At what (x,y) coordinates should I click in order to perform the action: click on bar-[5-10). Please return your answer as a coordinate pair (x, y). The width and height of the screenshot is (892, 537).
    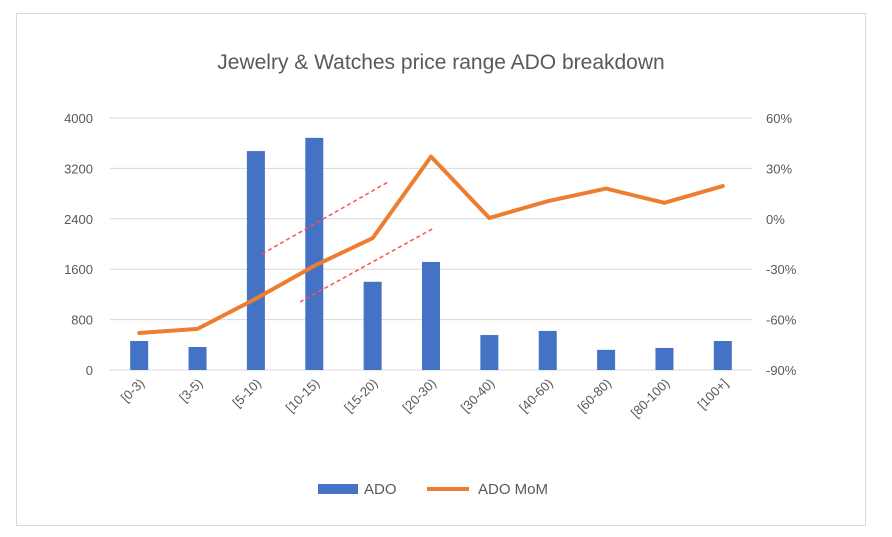
    Looking at the image, I should click on (255, 260).